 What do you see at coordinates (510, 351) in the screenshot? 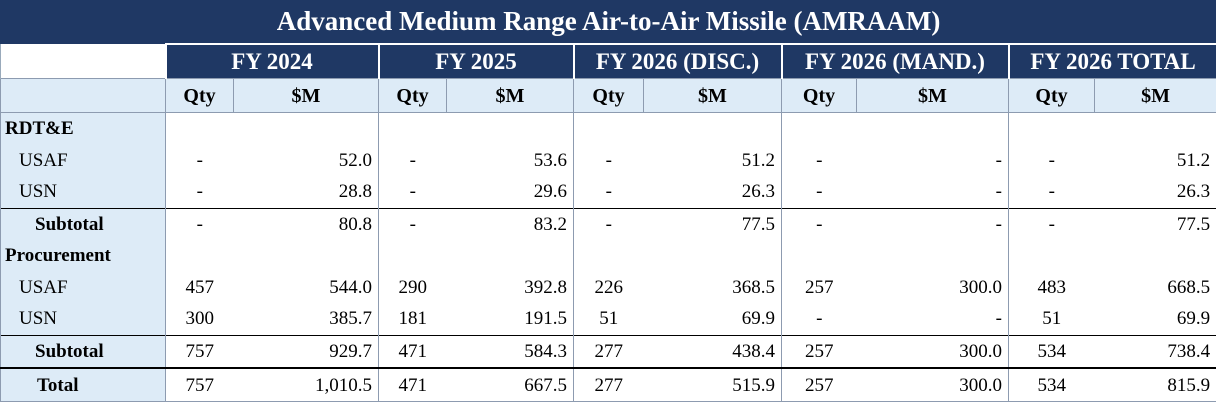
I see `dollars-cell: 584.3` at bounding box center [510, 351].